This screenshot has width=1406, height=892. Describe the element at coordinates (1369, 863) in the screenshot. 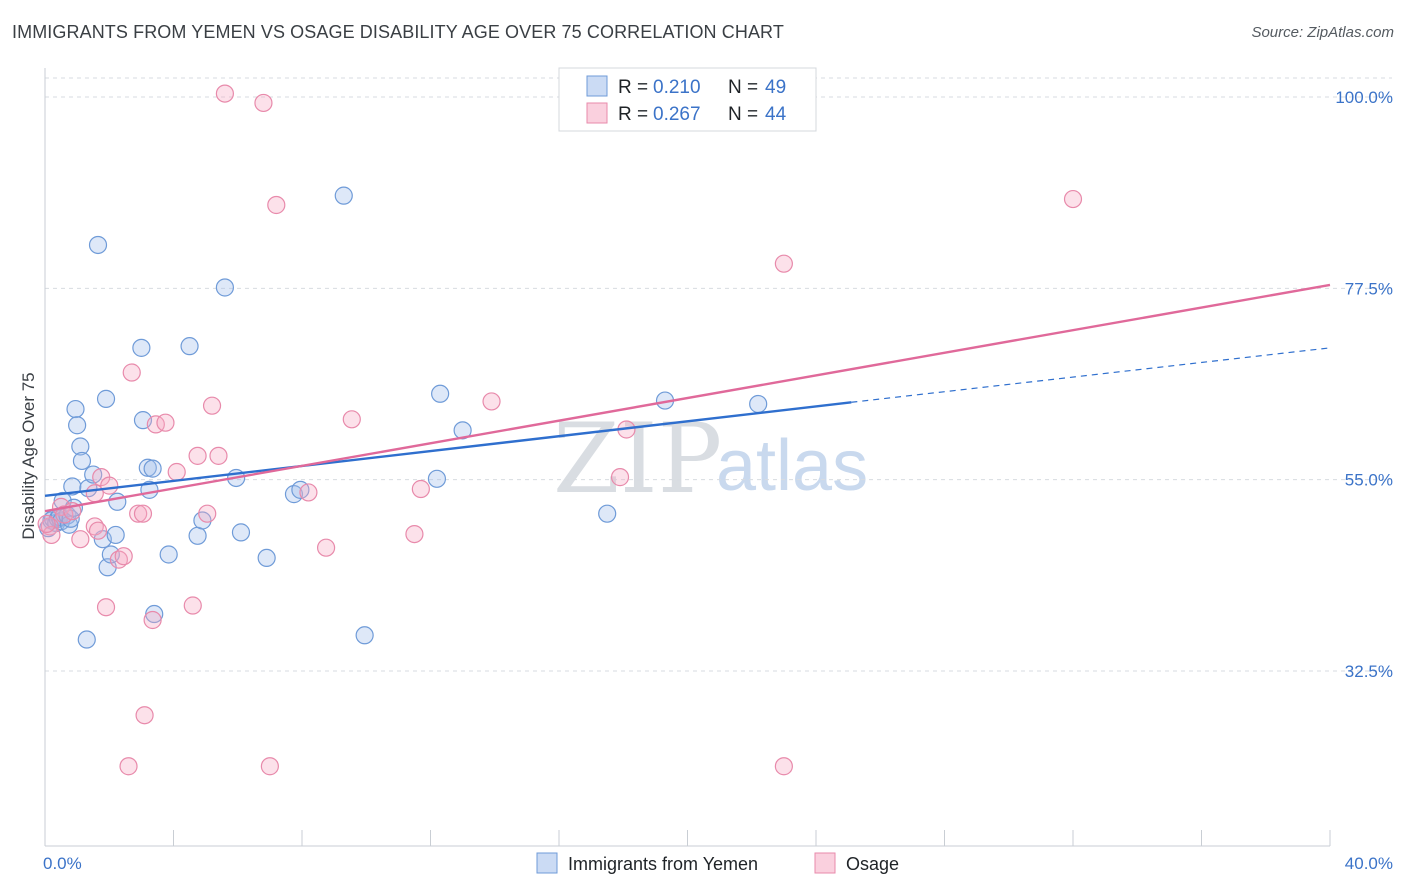

I see `x-tick-label: 40.0%` at that location.